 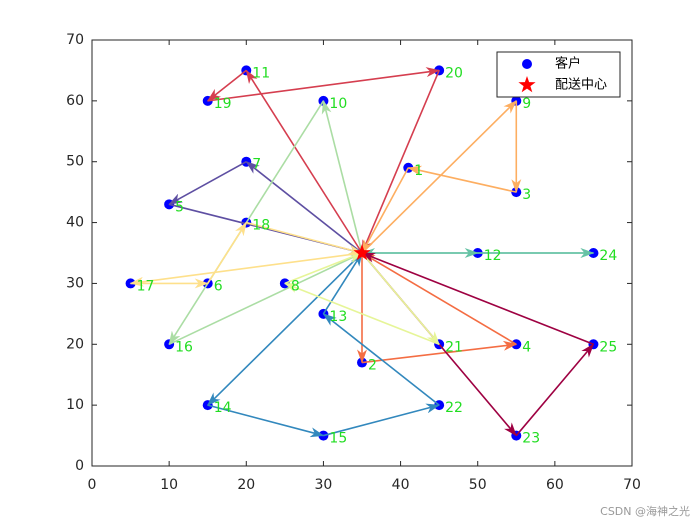 I want to click on x-tick-label: 70, so click(x=632, y=485).